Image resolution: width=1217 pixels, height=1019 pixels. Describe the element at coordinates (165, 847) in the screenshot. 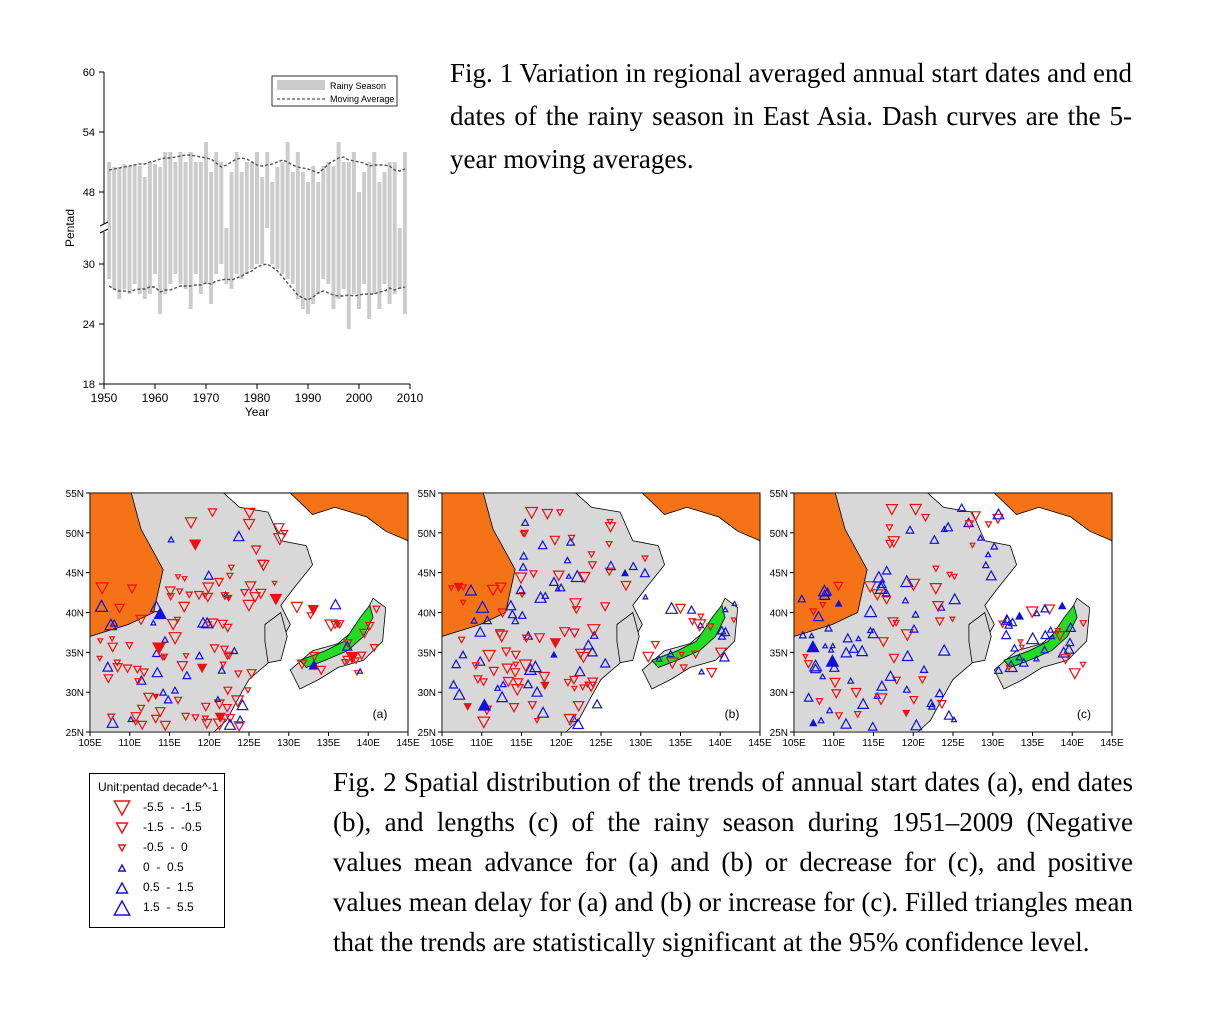

I see `legend-range-label: -0.5 - 0` at that location.